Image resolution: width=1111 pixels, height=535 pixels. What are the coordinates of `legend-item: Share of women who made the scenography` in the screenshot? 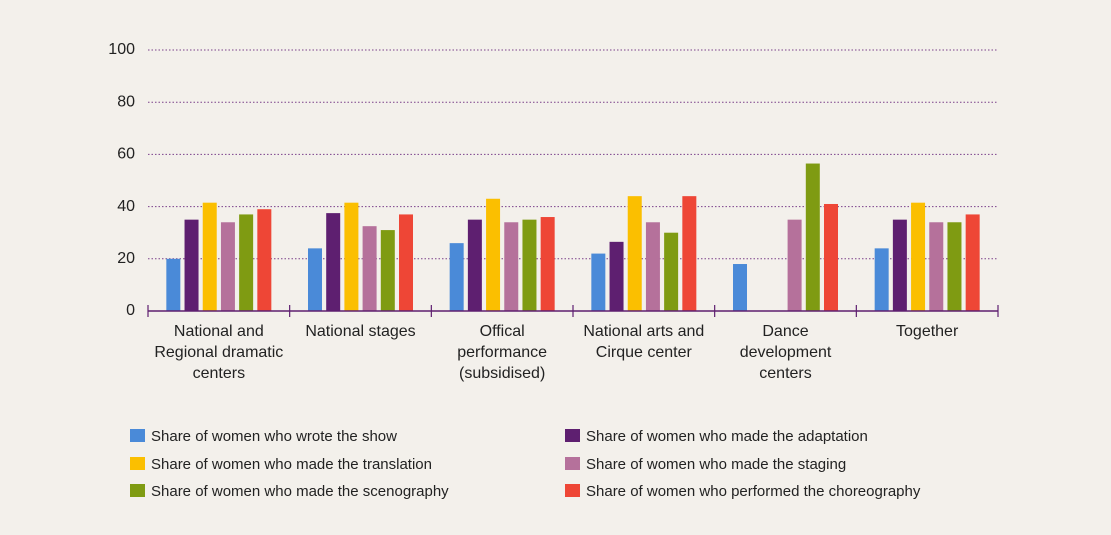 It's located at (289, 491).